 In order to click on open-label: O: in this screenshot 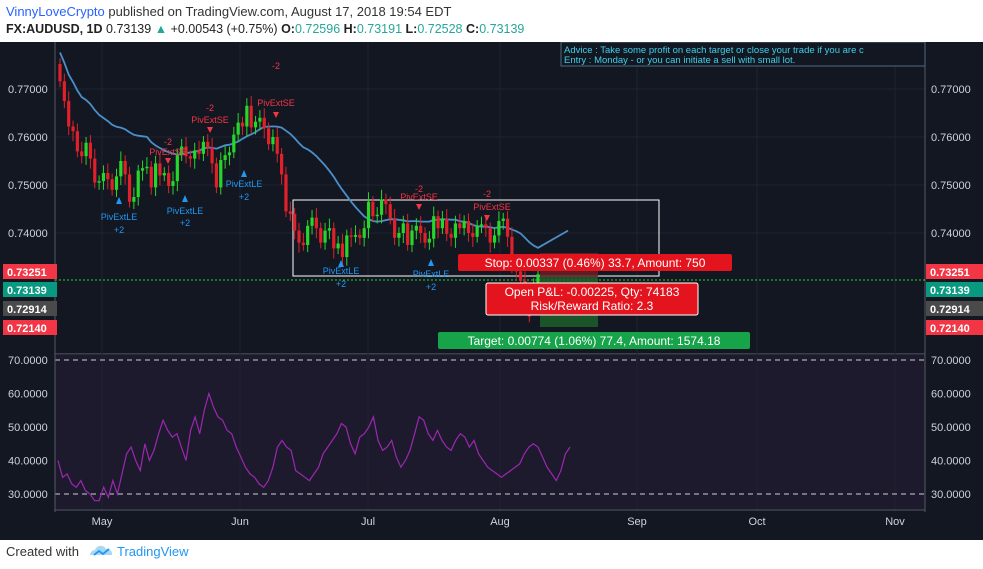, I will do `click(288, 29)`.